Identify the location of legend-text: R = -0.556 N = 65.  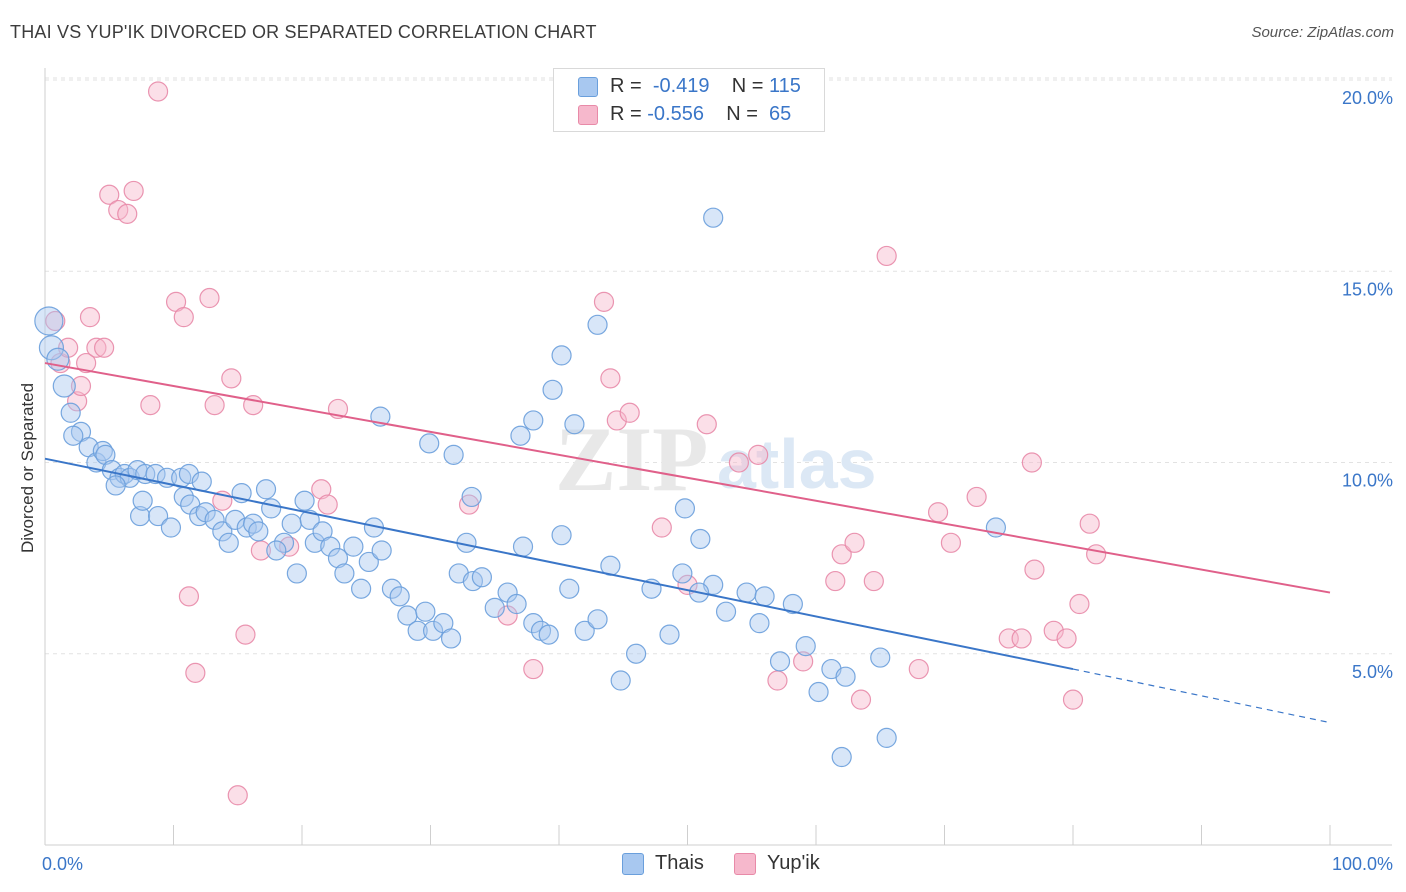
(700, 114).